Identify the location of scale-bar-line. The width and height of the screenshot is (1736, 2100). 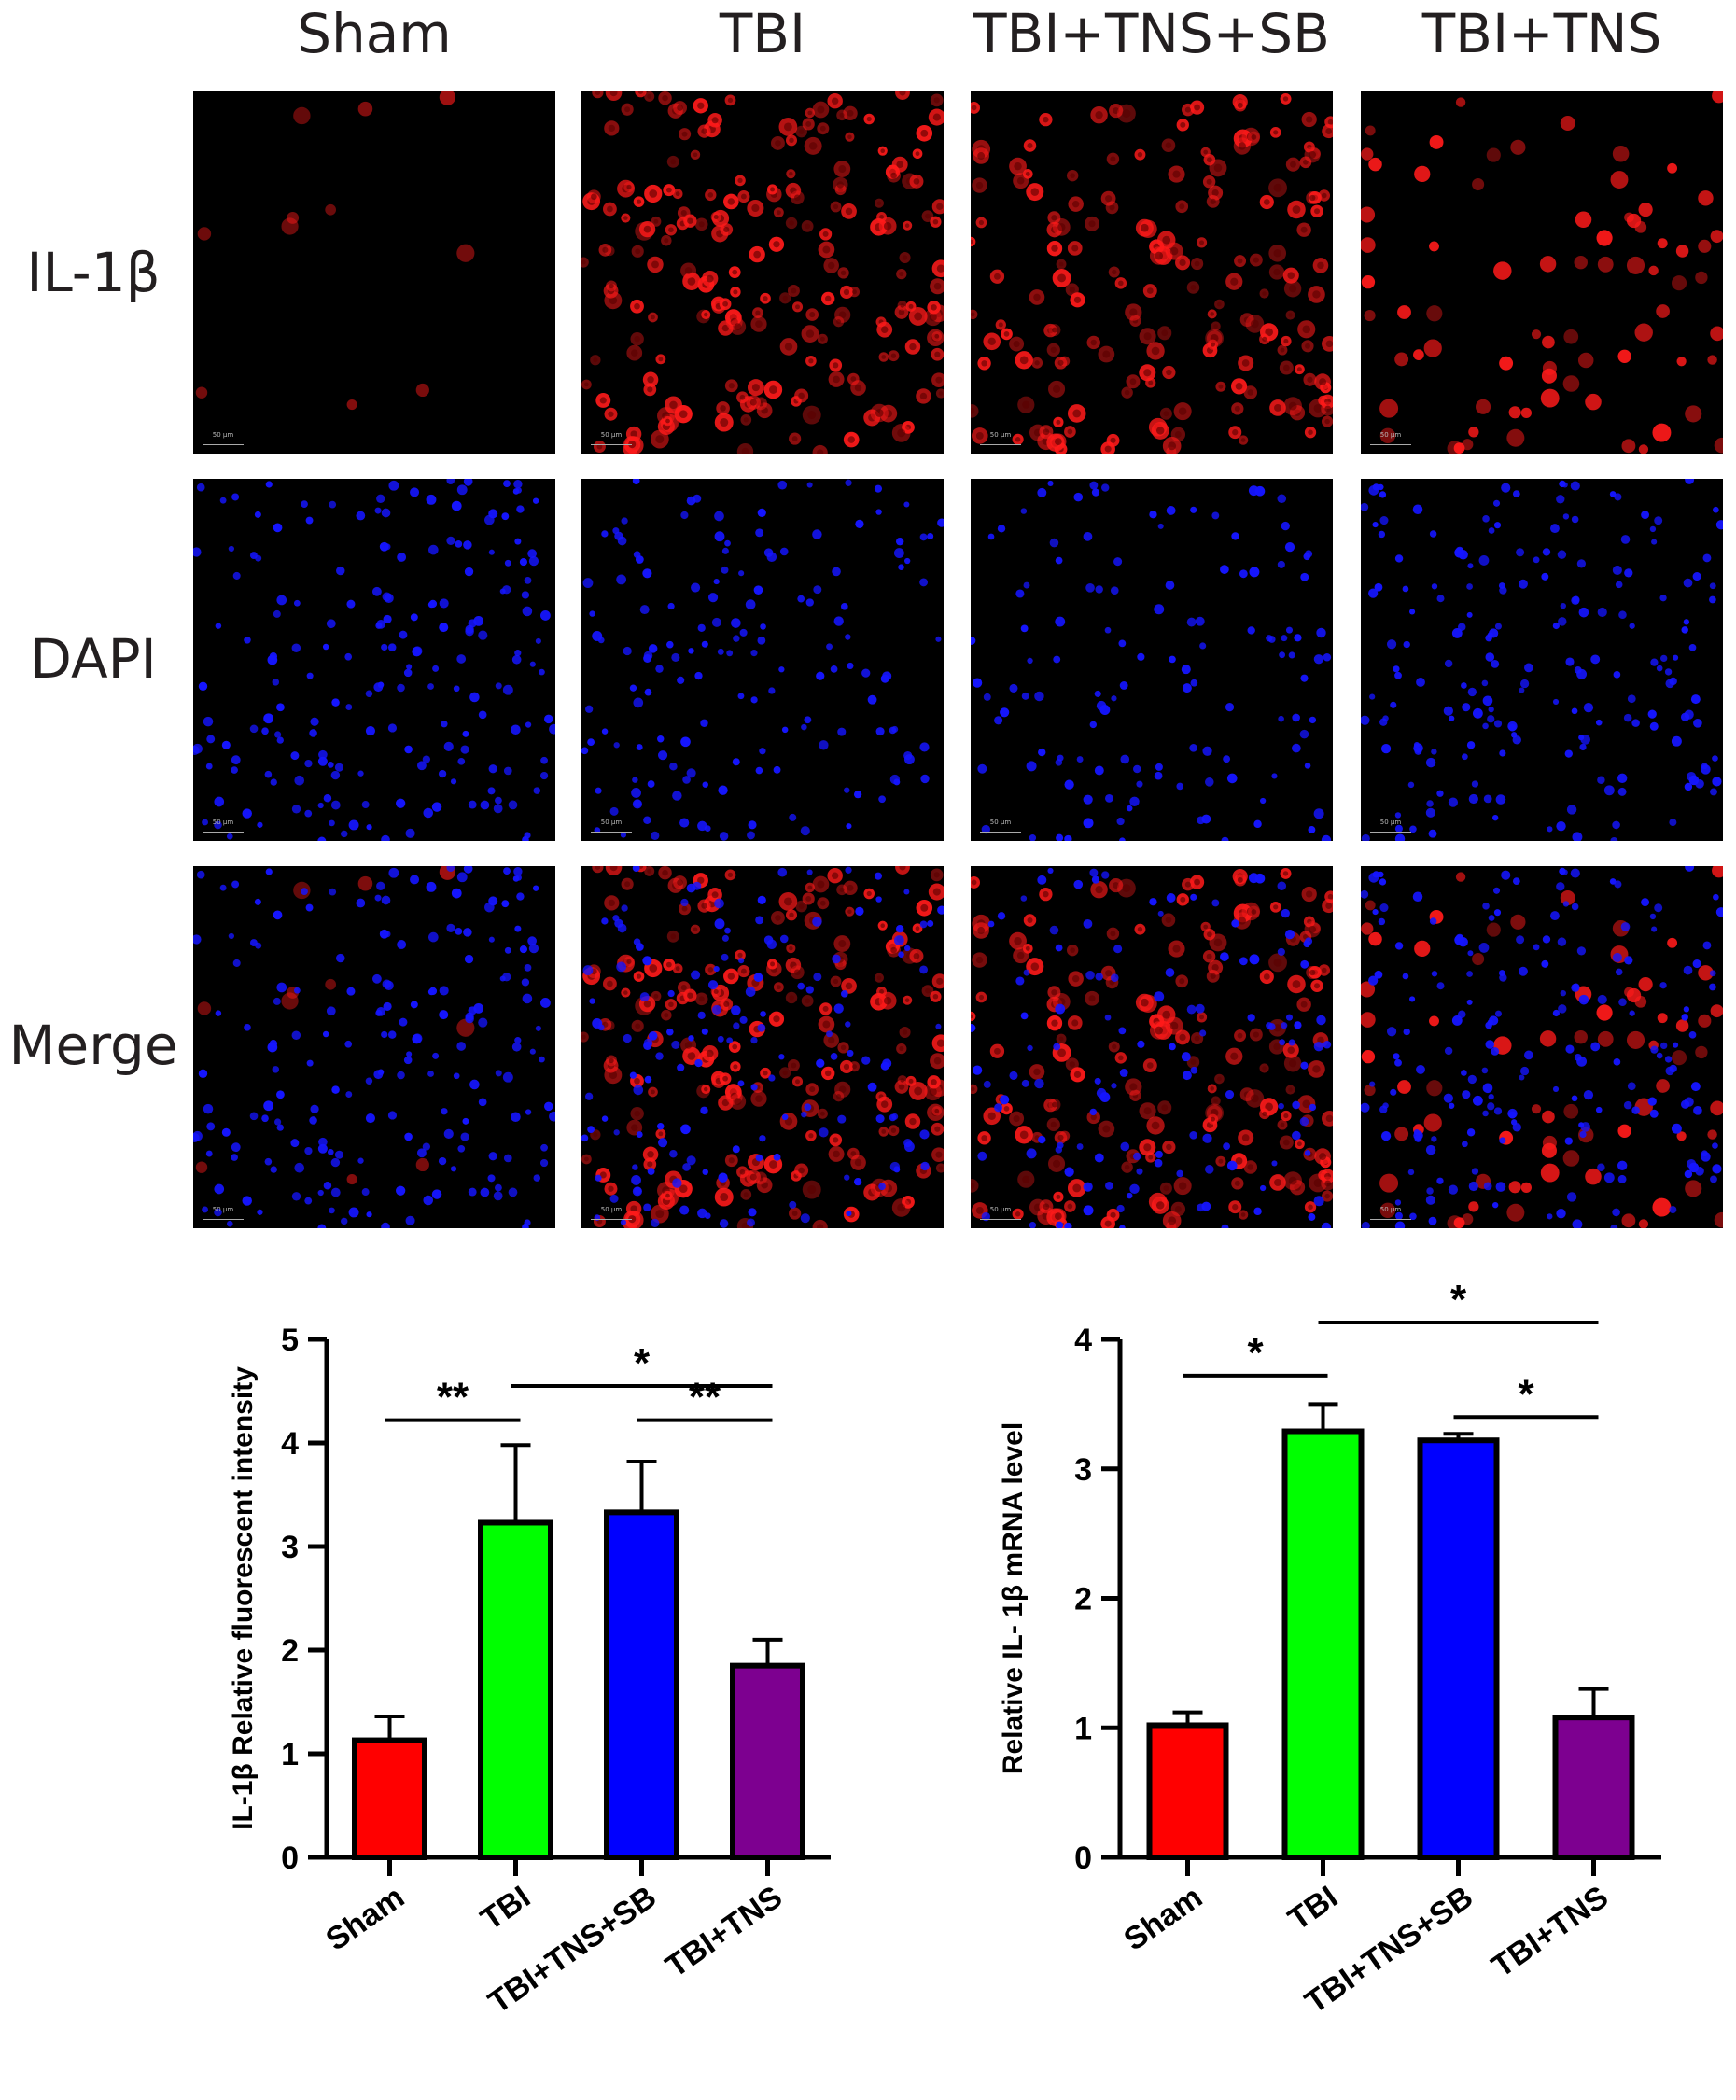
(1001, 832).